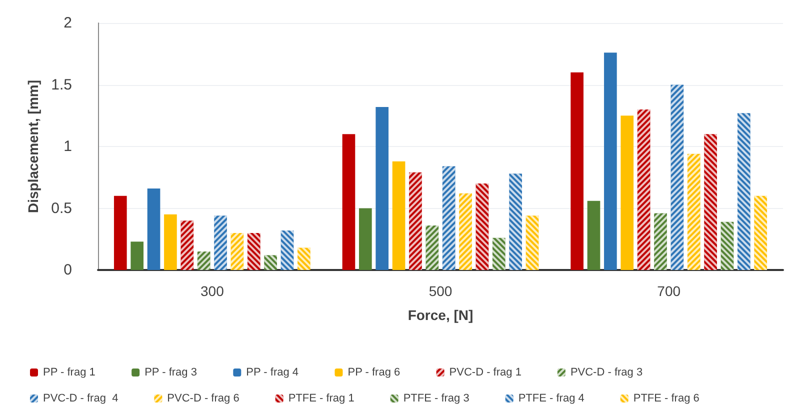  Describe the element at coordinates (61, 85) in the screenshot. I see `y-tick-label: 1.5` at that location.